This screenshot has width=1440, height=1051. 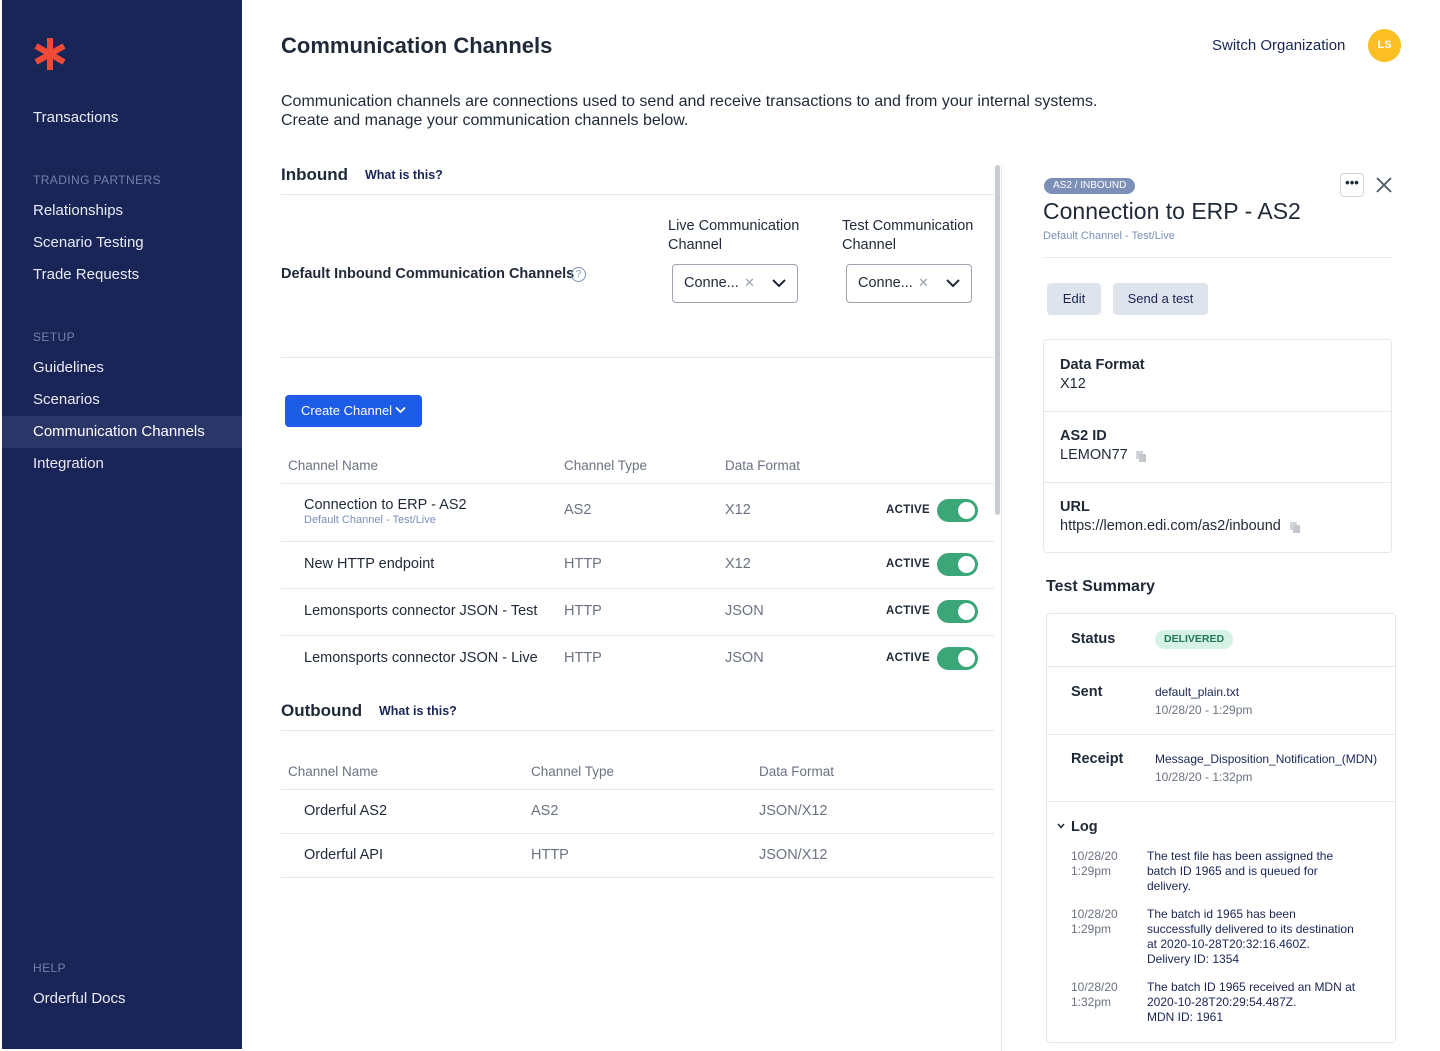 What do you see at coordinates (1193, 959) in the screenshot?
I see `log-line: Delivery ID: 1354` at bounding box center [1193, 959].